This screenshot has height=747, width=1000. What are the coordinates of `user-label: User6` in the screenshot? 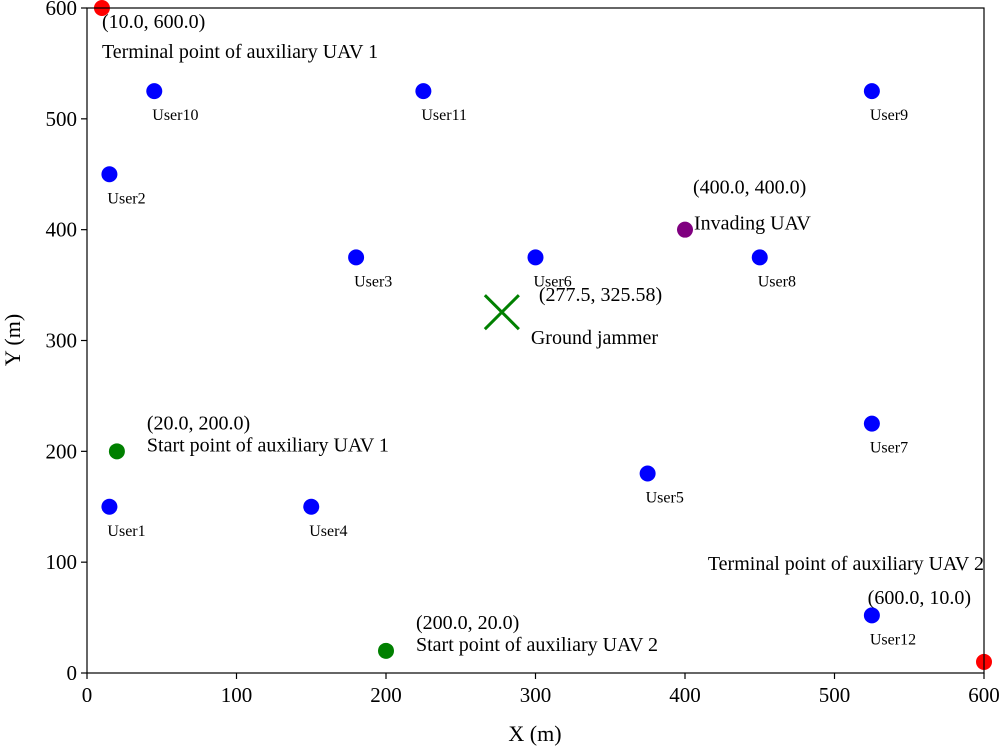 It's located at (553, 281).